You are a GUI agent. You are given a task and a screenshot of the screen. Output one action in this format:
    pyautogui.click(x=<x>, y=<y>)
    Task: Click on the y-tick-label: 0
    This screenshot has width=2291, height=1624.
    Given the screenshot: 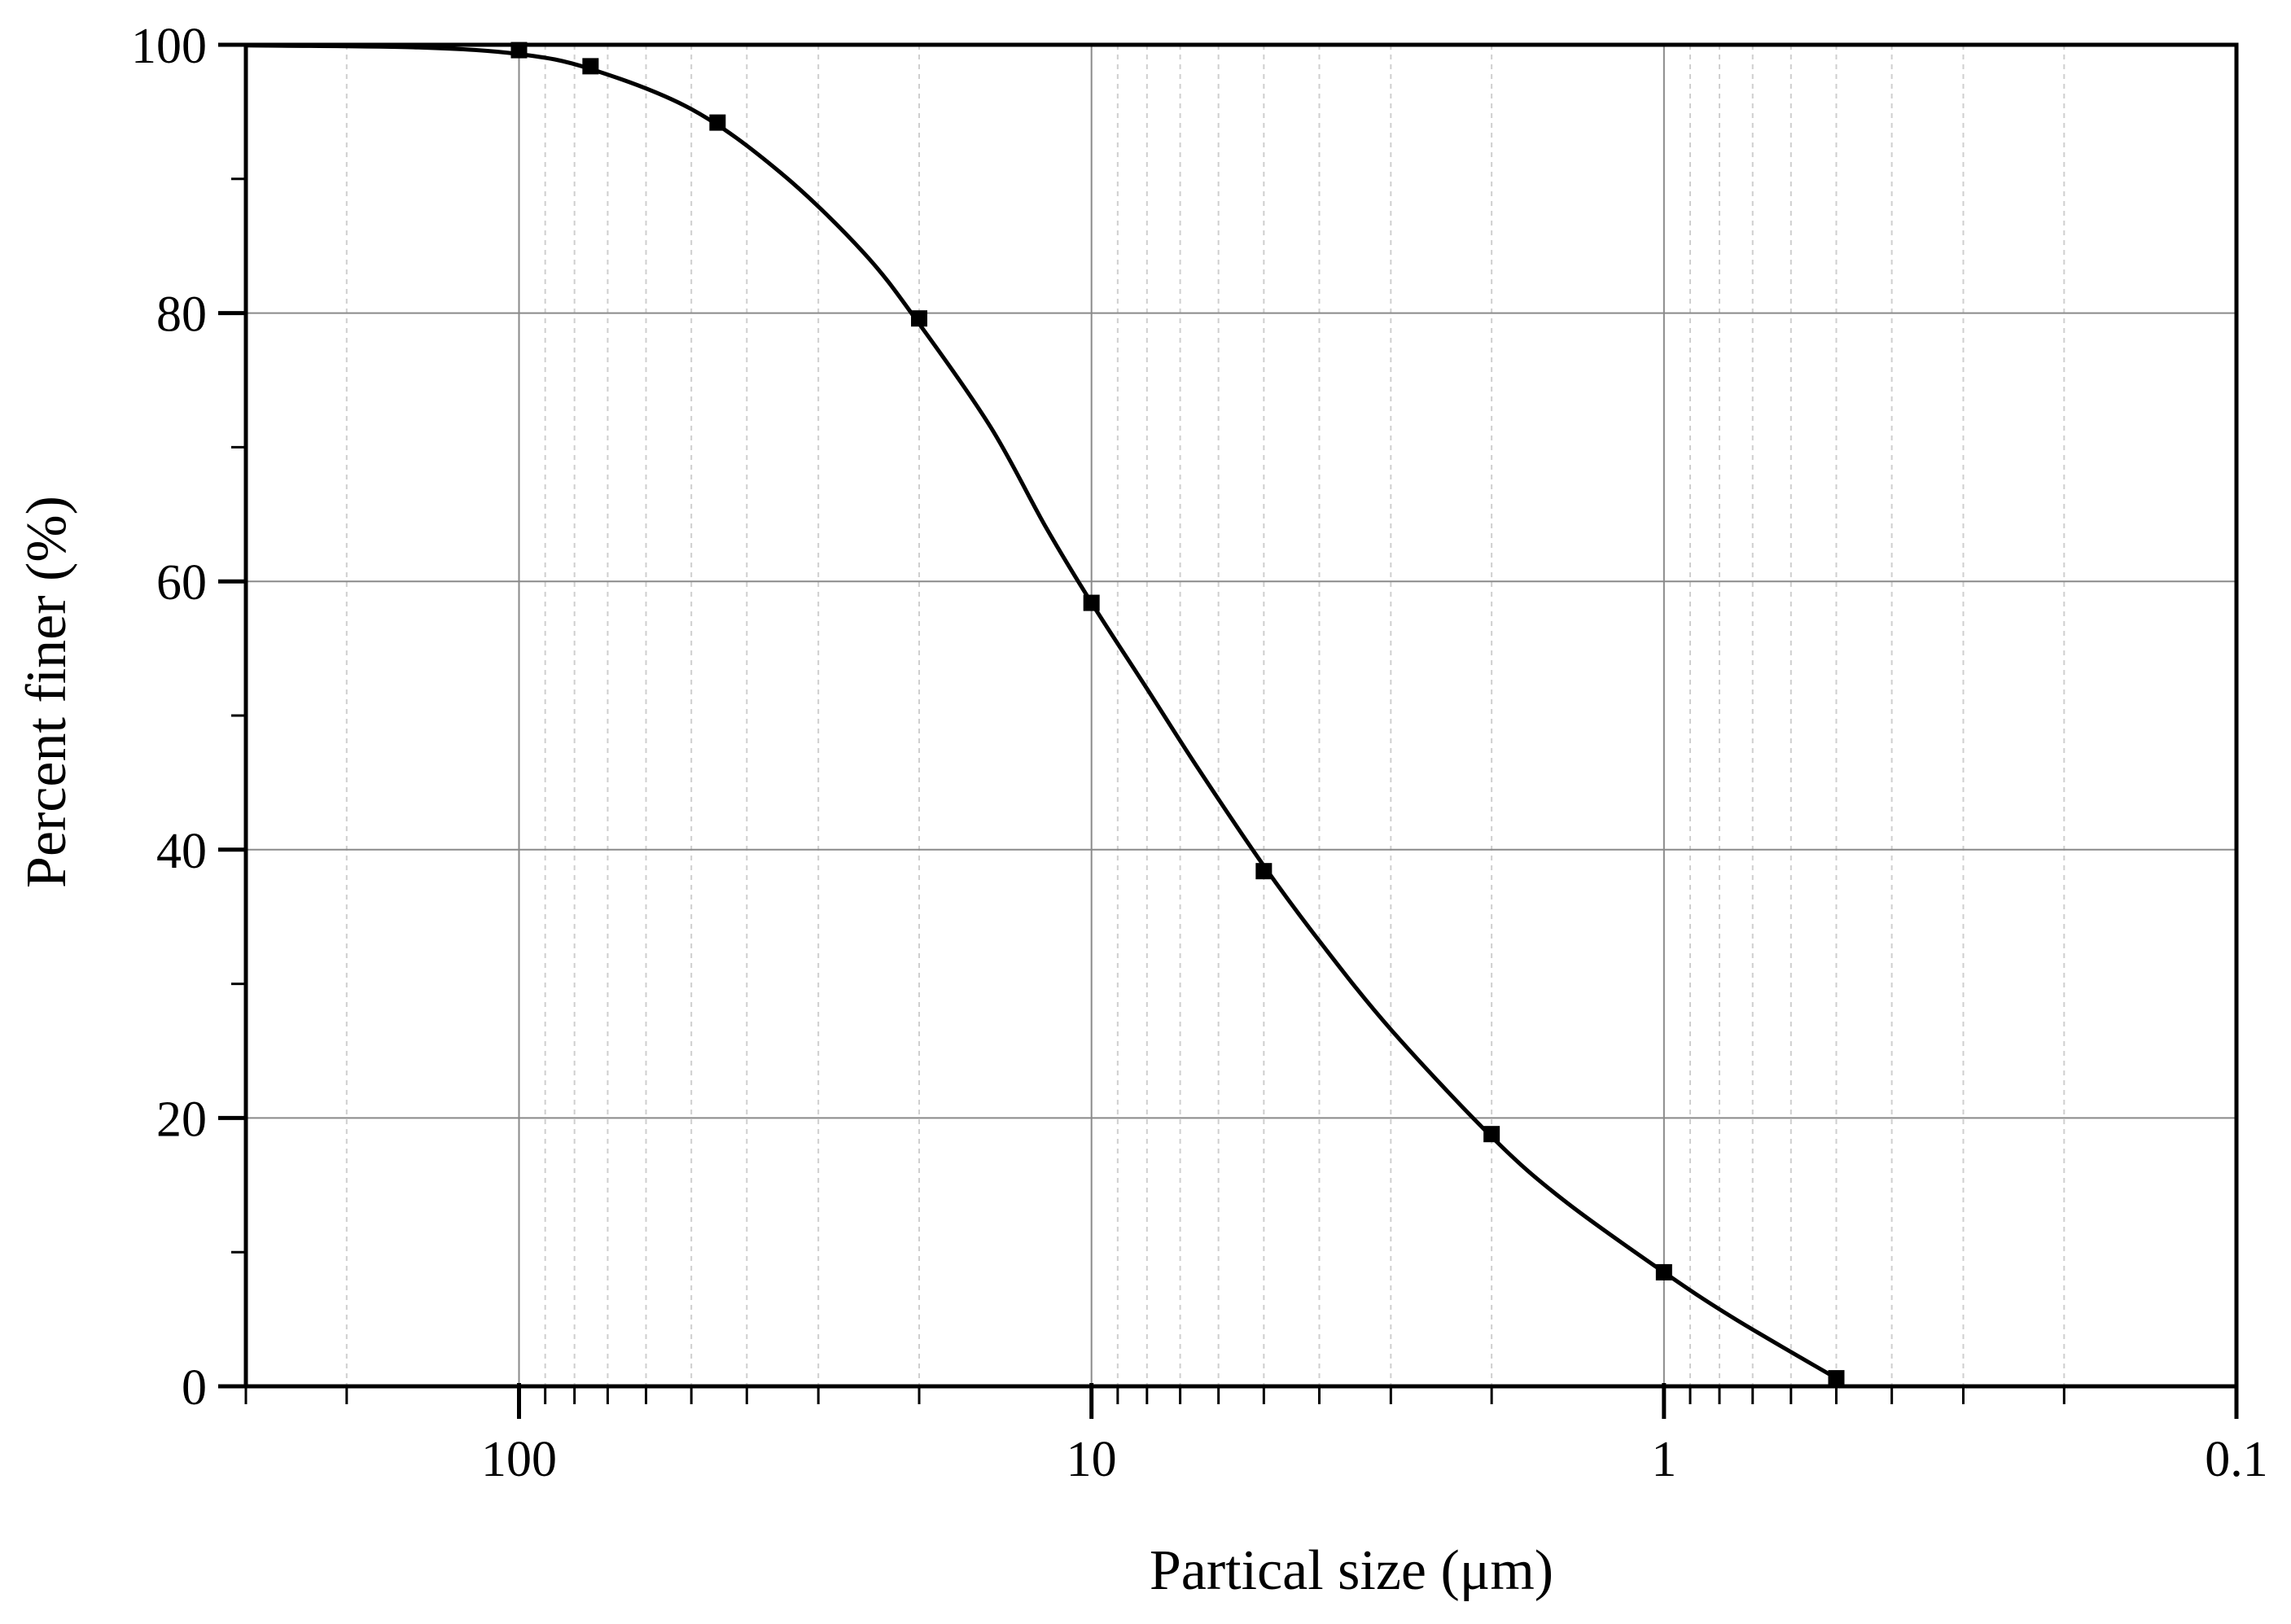 What is the action you would take?
    pyautogui.click(x=194, y=1388)
    